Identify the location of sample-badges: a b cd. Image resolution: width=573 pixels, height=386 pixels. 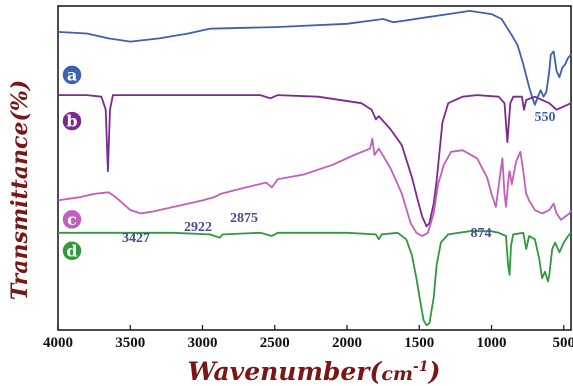
(72, 163).